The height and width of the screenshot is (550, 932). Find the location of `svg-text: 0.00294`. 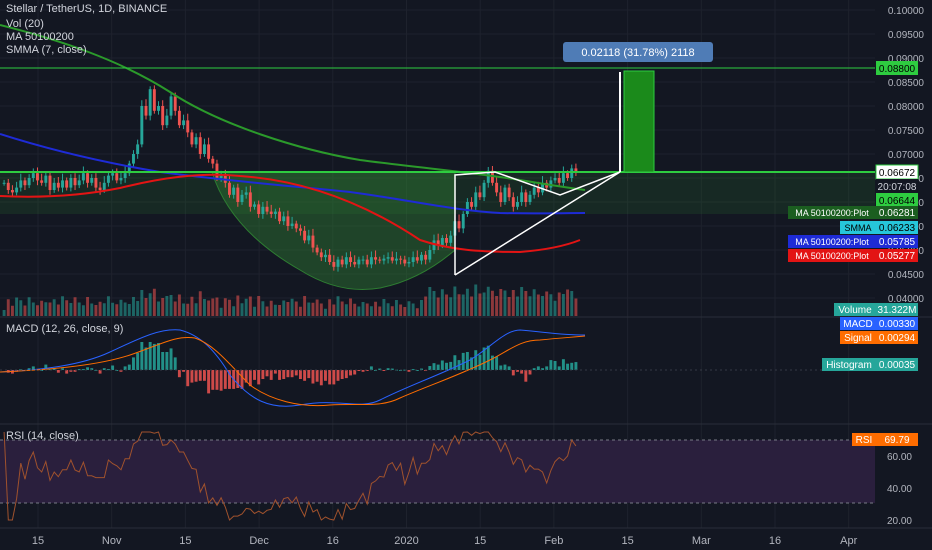

svg-text: 0.00294 is located at coordinates (897, 338).